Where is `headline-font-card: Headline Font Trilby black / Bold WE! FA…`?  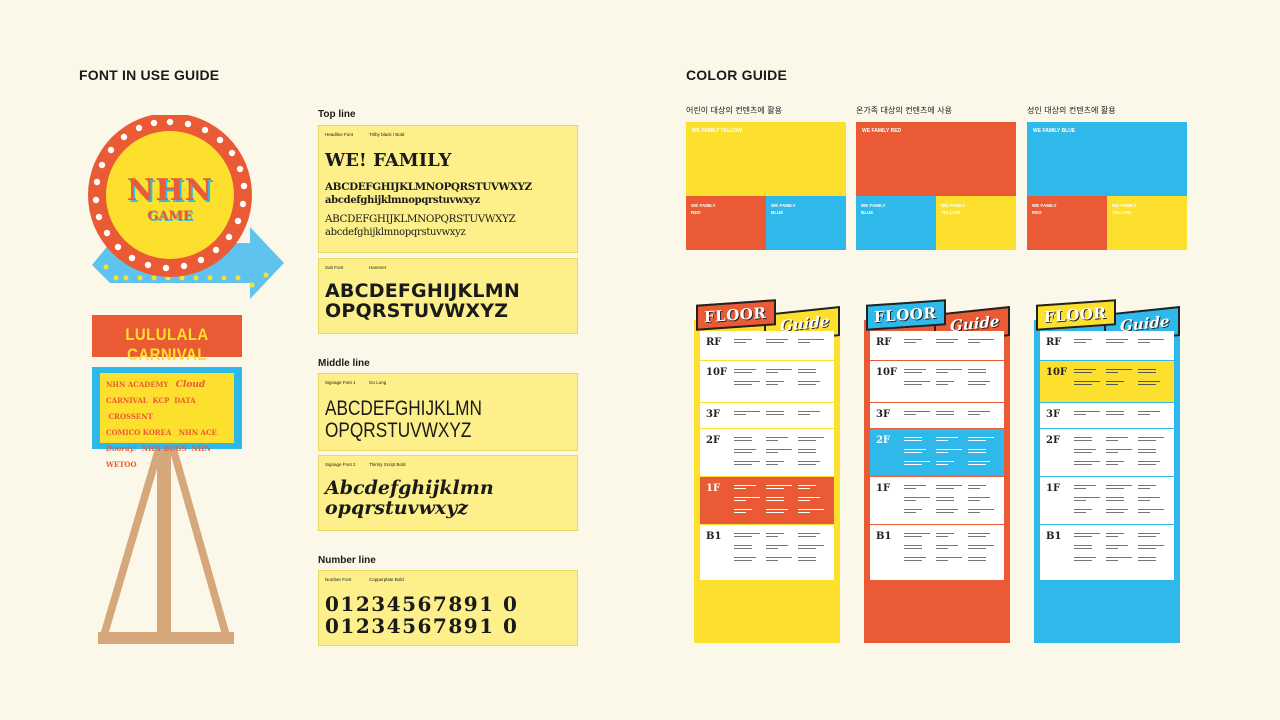
headline-font-card: Headline Font Trilby black / Bold WE! FA… is located at coordinates (448, 189).